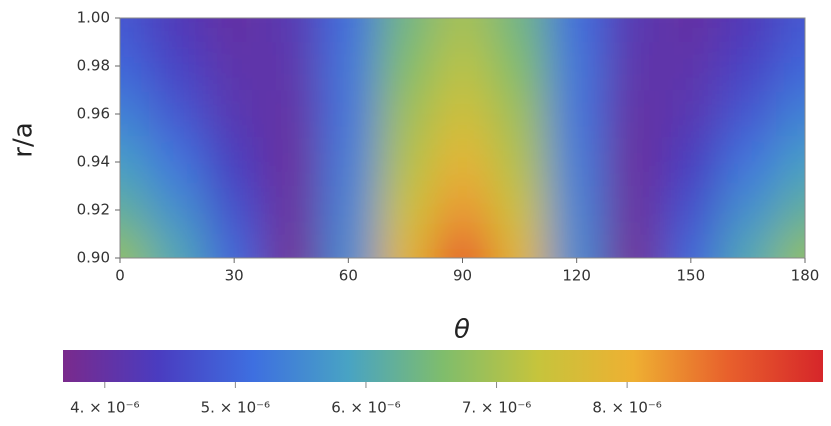 This screenshot has width=831, height=426. Describe the element at coordinates (462, 330) in the screenshot. I see `x-axis-label: θ` at that location.